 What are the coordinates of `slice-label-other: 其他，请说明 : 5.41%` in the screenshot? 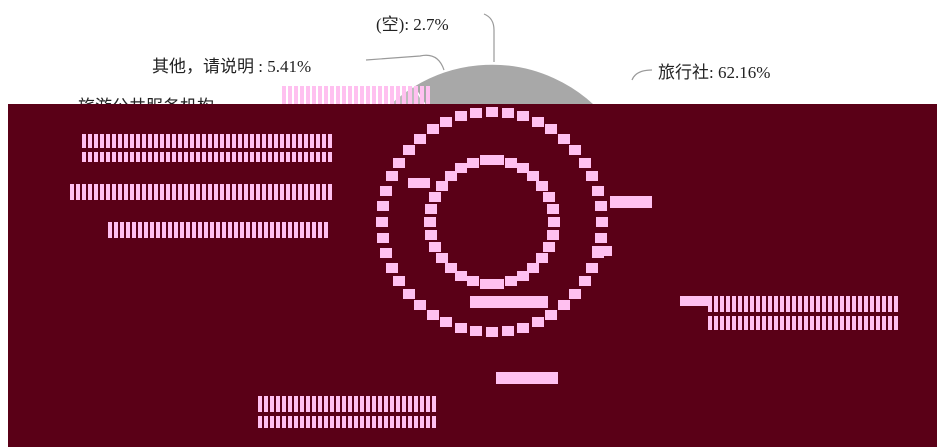 It's located at (231, 66).